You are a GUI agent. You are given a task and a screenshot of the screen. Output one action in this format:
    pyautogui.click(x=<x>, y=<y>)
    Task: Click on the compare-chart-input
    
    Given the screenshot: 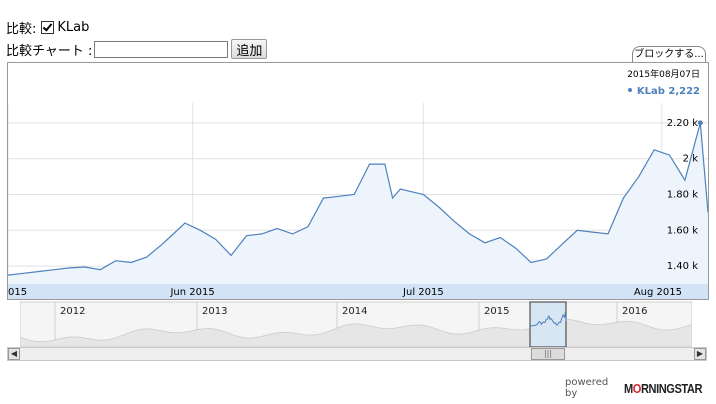 What is the action you would take?
    pyautogui.click(x=161, y=49)
    